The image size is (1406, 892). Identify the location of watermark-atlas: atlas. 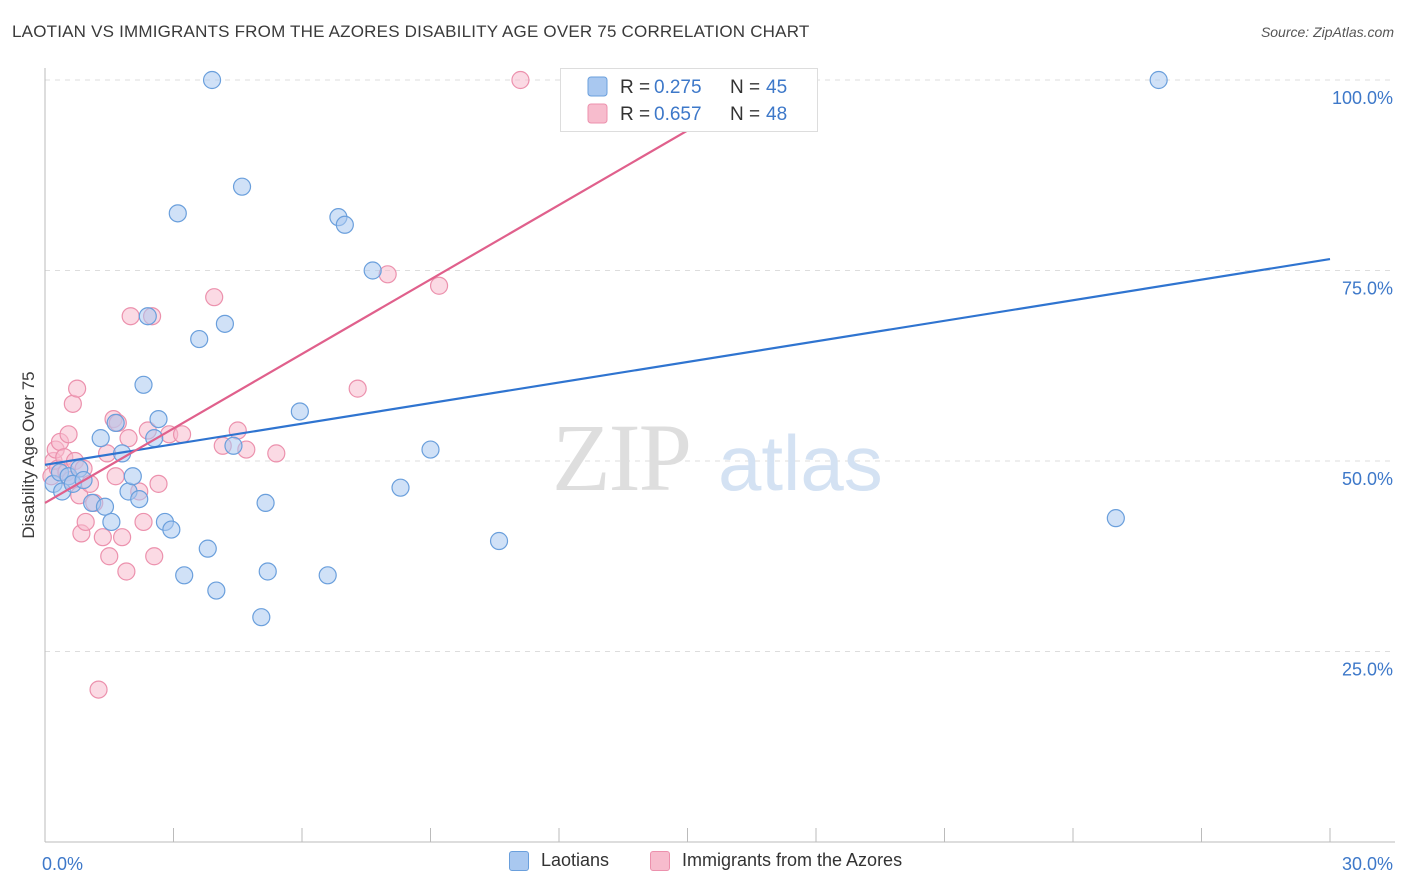
(800, 463).